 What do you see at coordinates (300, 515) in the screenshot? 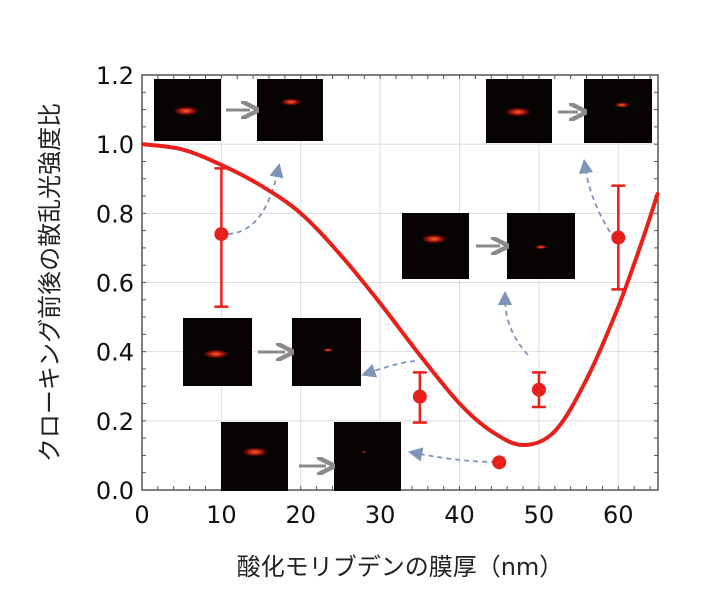
I see `x-tick-label: 20` at bounding box center [300, 515].